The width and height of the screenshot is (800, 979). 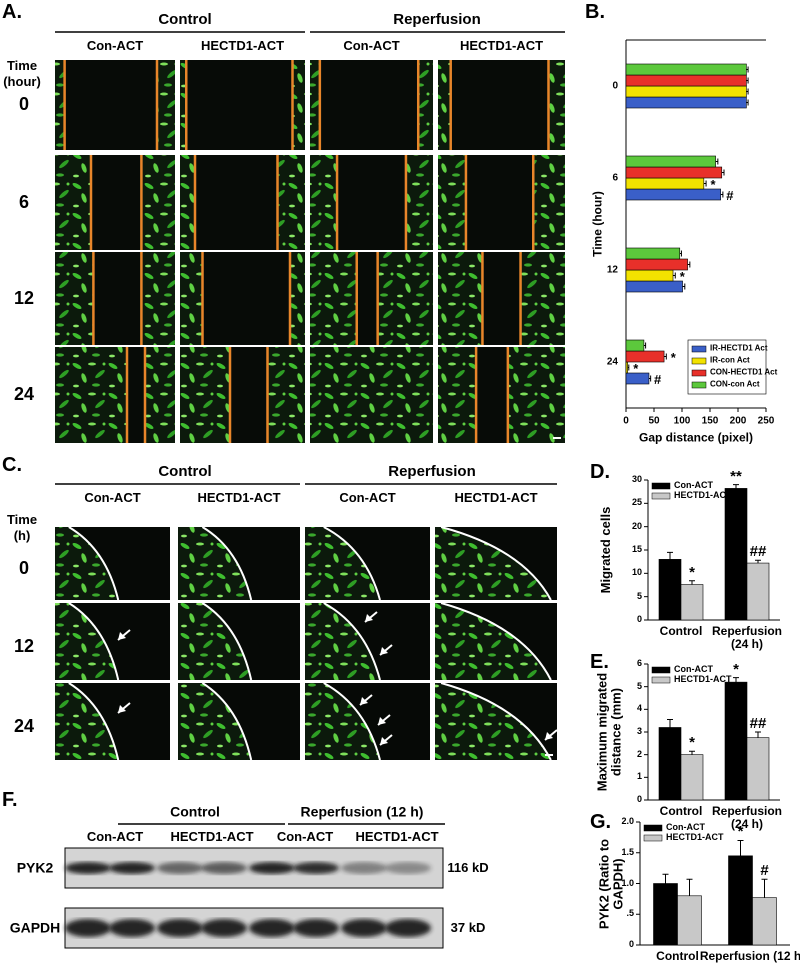 What do you see at coordinates (639, 708) in the screenshot?
I see `y-tick-label: 4` at bounding box center [639, 708].